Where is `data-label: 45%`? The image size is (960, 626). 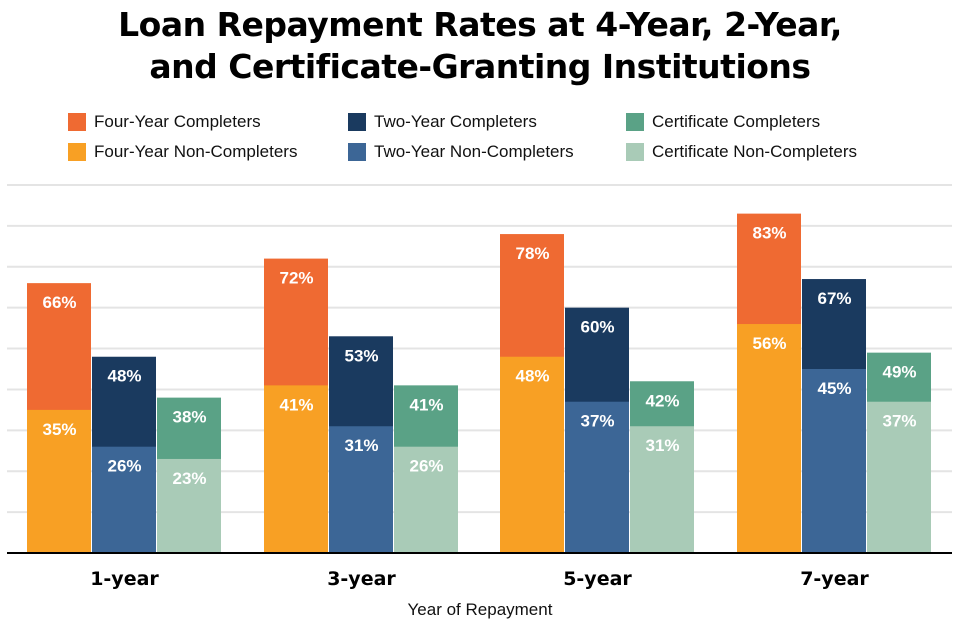
data-label: 45% is located at coordinates (834, 388).